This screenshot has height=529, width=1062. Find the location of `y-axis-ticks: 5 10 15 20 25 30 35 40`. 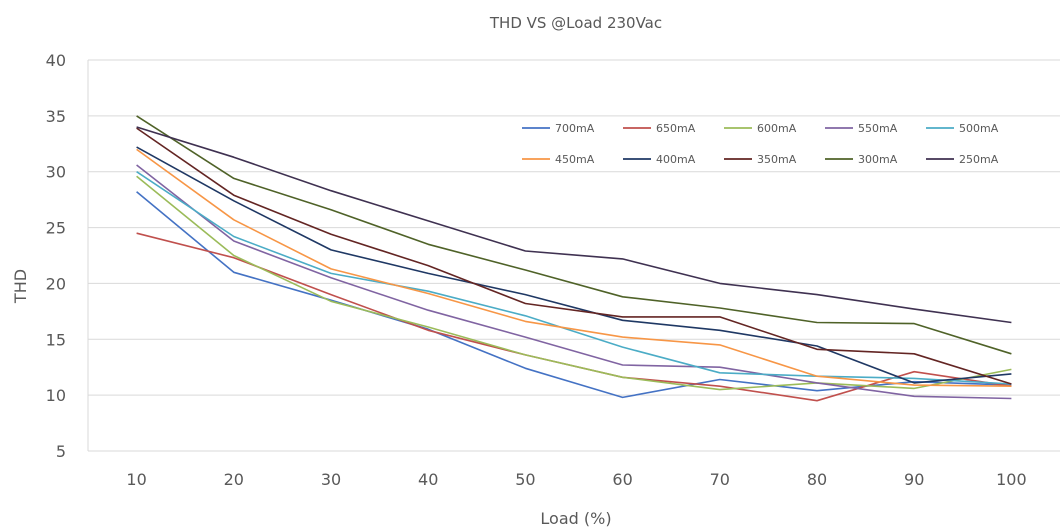

y-axis-ticks: 5 10 15 20 25 30 35 40 is located at coordinates (56, 256).